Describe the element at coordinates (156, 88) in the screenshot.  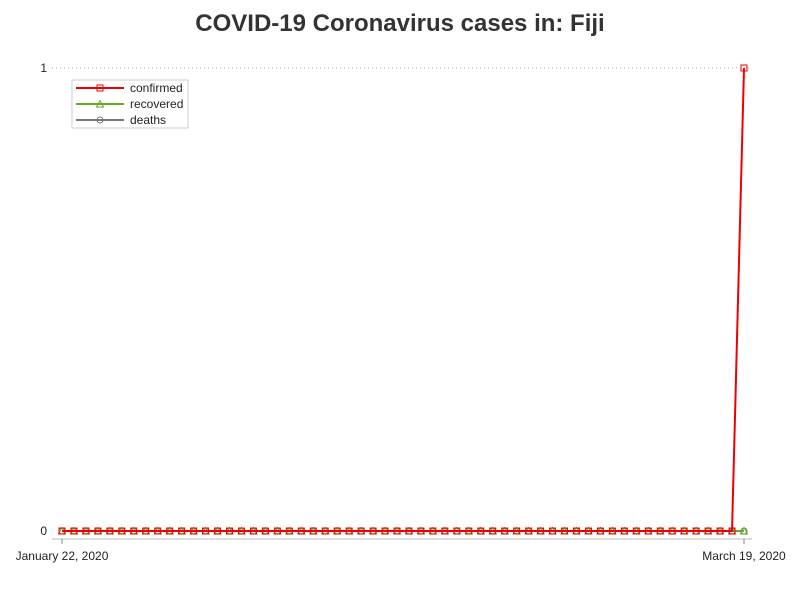
I see `legend-label-confirmed: confirmed` at that location.